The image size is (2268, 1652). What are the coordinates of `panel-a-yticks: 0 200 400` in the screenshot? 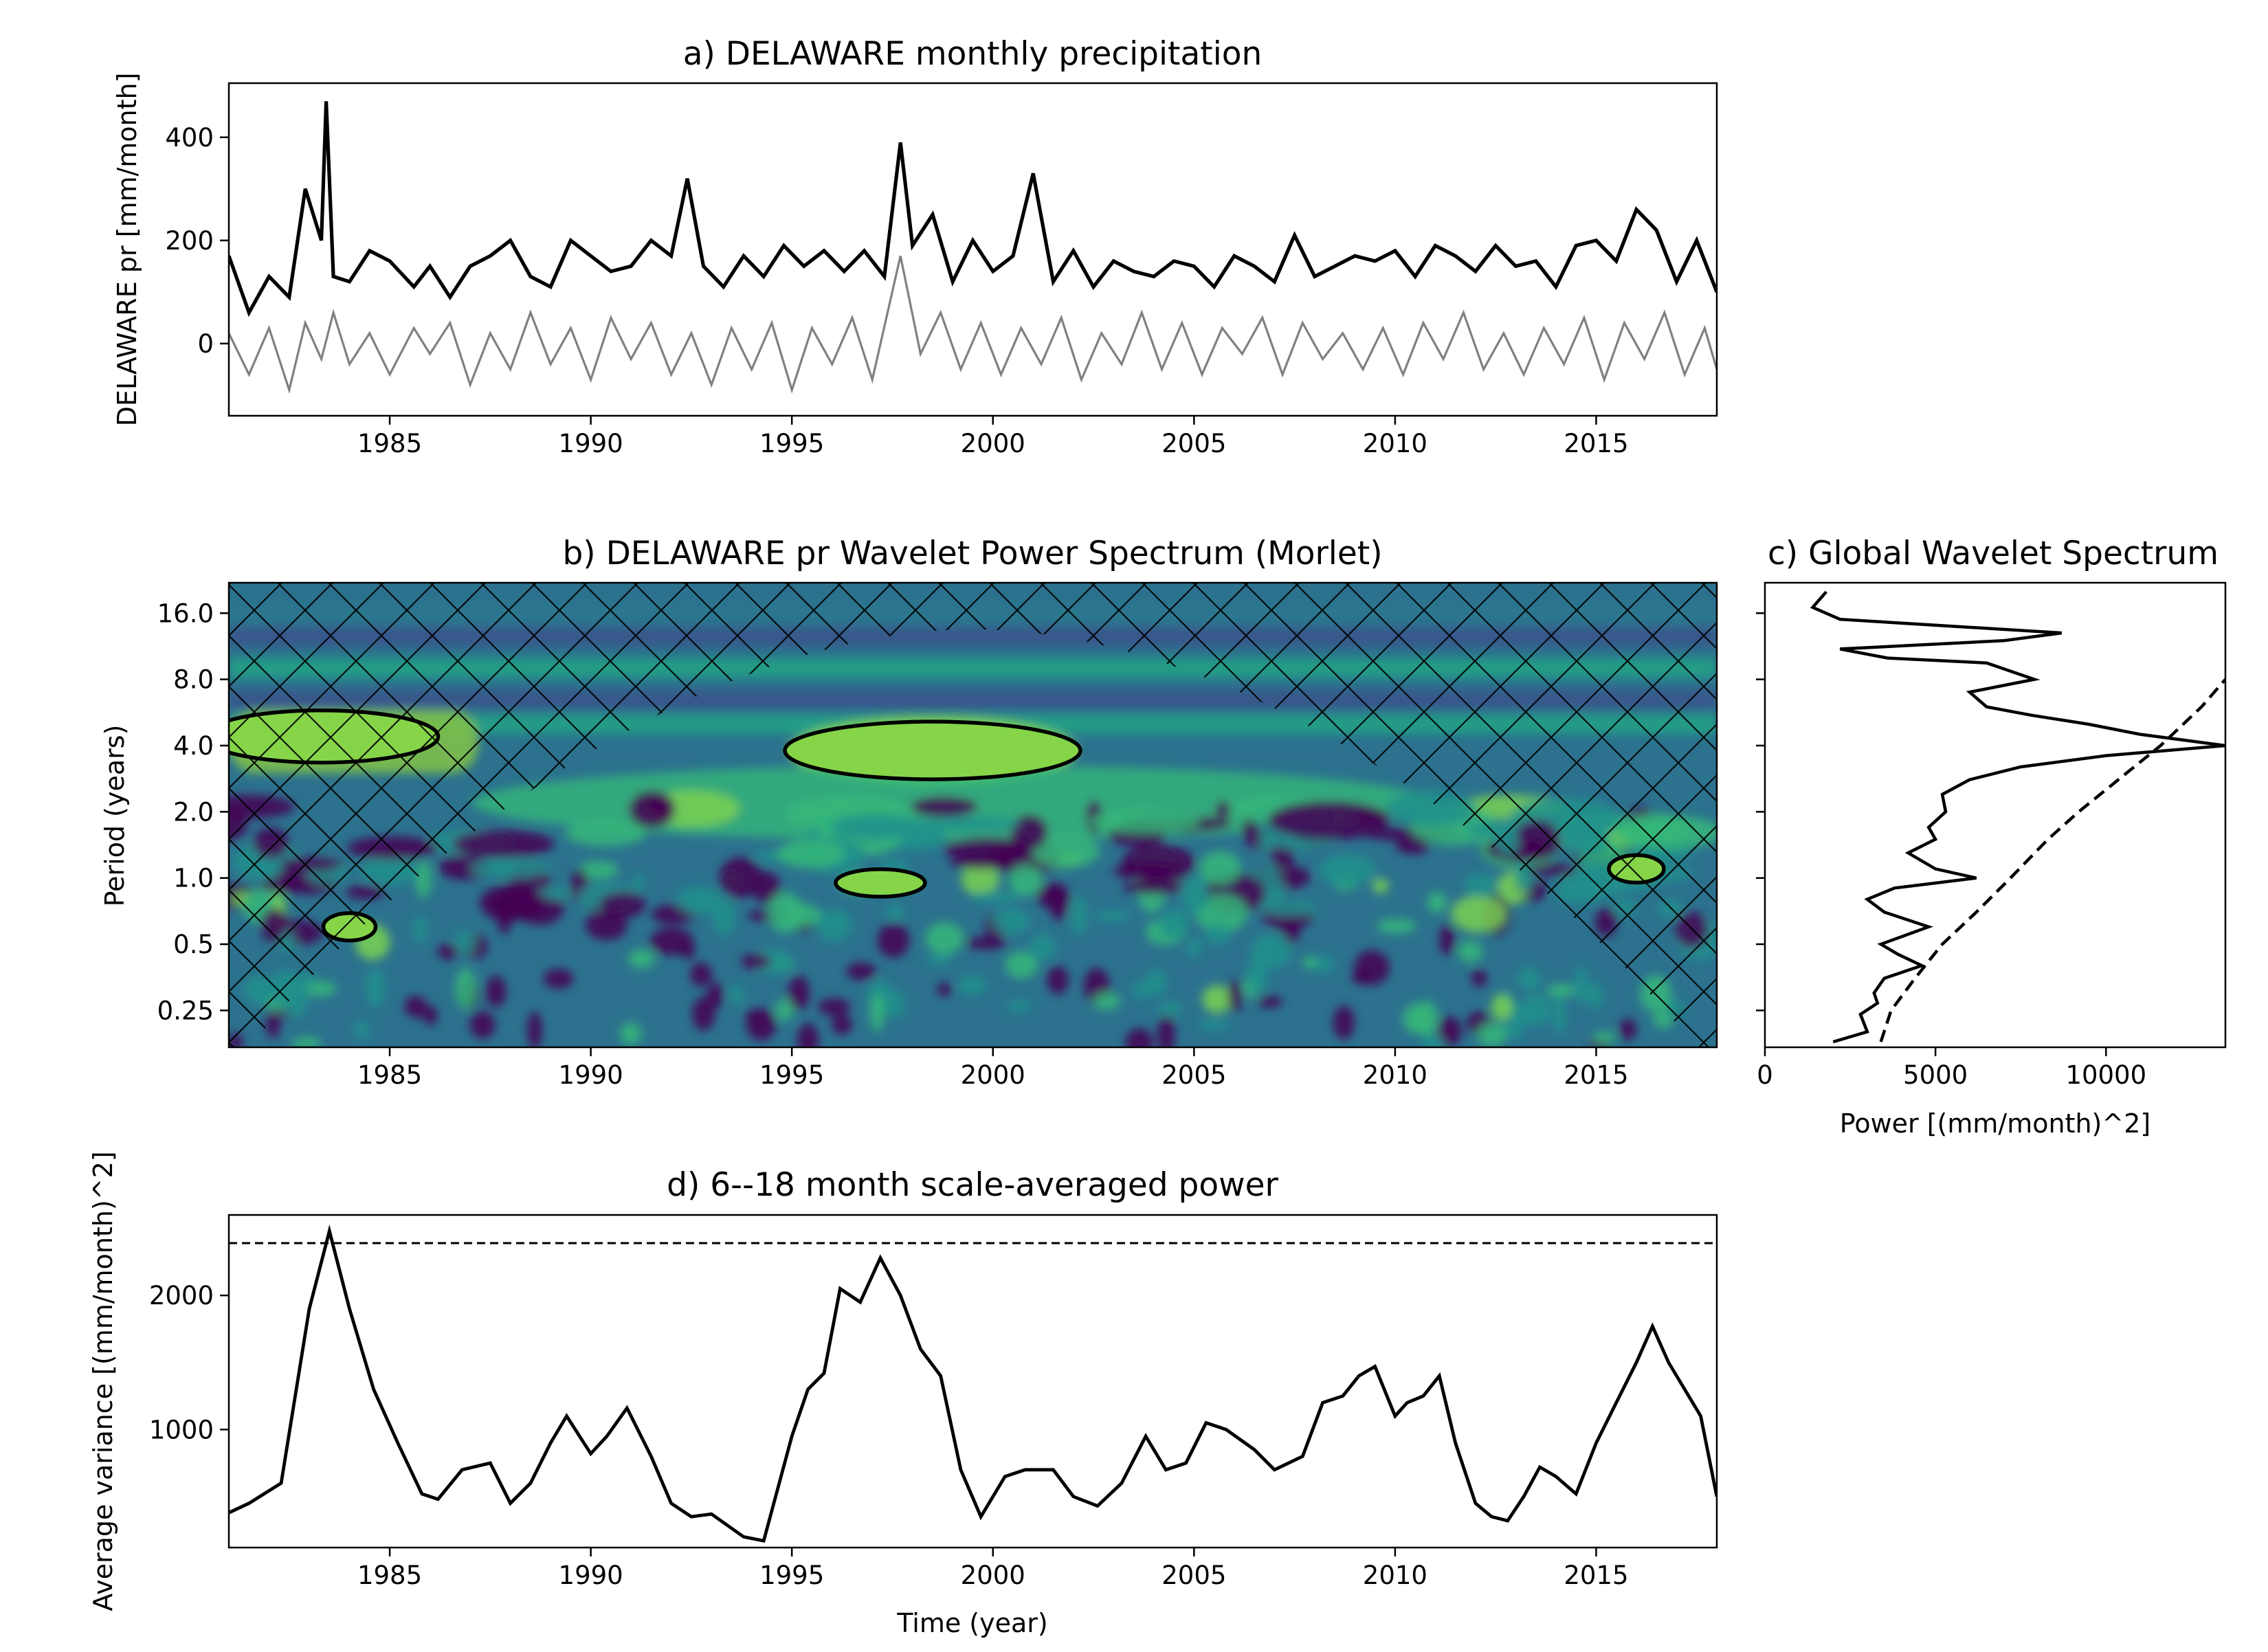 It's located at (197, 241).